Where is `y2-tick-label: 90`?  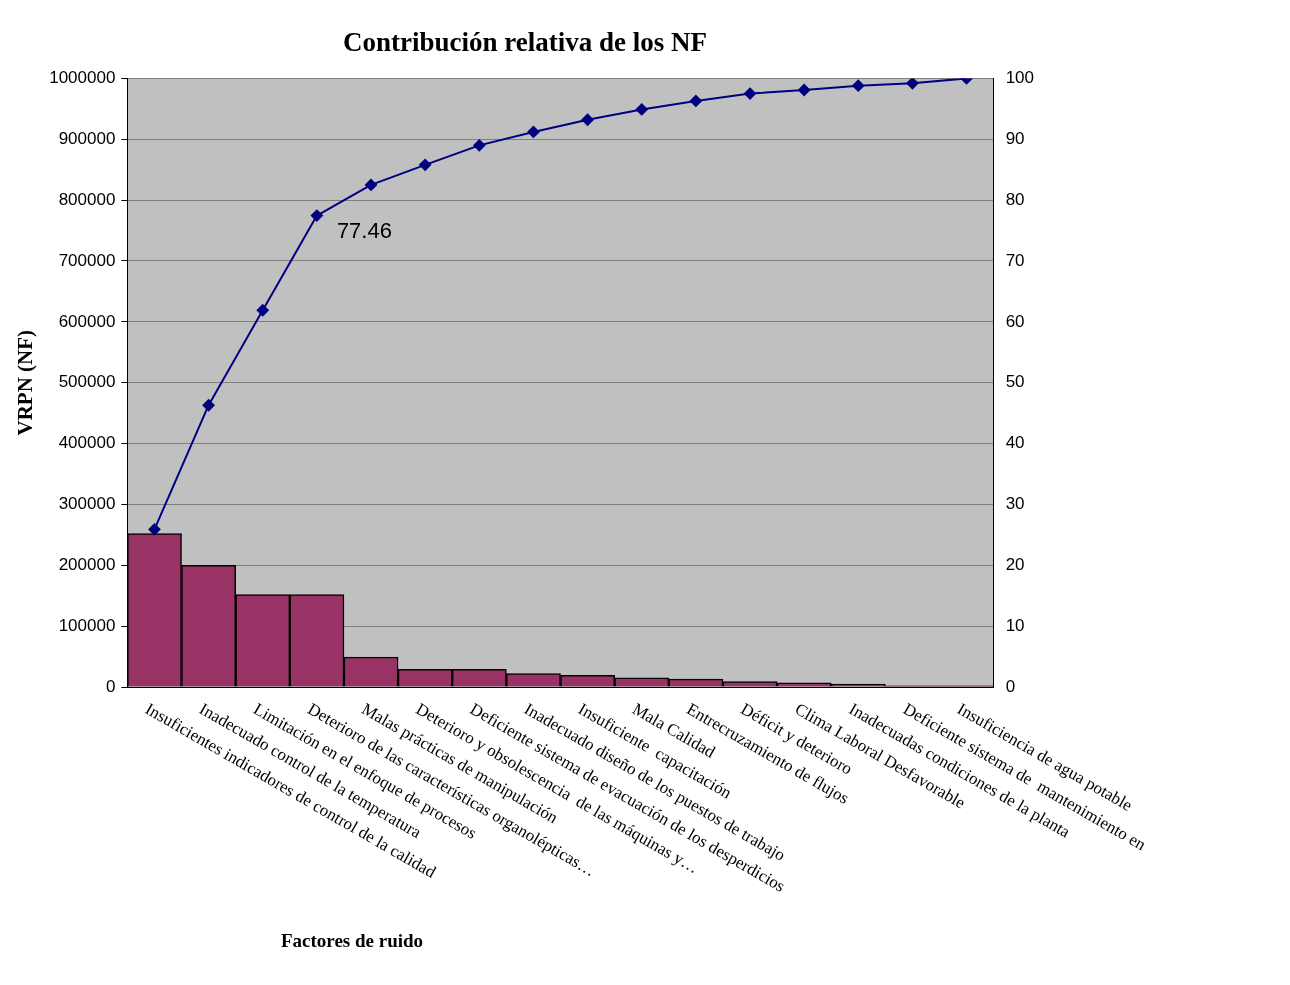
y2-tick-label: 90 is located at coordinates (1015, 138).